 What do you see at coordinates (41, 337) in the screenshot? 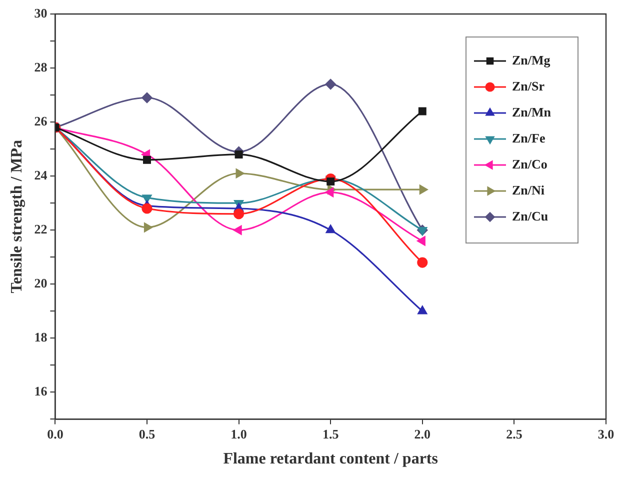
I see `y-tick-label: 18` at bounding box center [41, 337].